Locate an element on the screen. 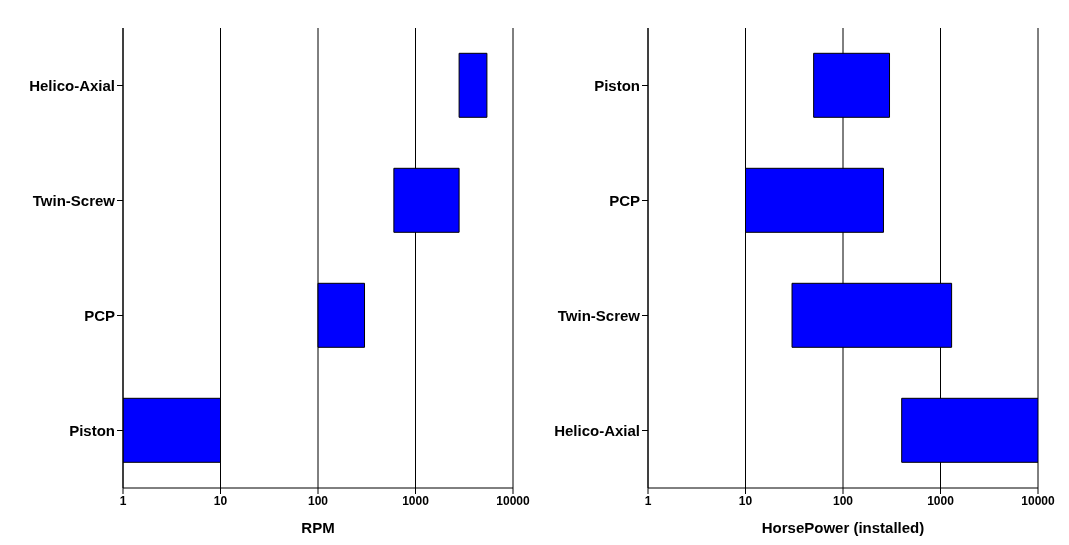 The width and height of the screenshot is (1069, 545). x-axis-title: HorsePower (installed) is located at coordinates (843, 527).